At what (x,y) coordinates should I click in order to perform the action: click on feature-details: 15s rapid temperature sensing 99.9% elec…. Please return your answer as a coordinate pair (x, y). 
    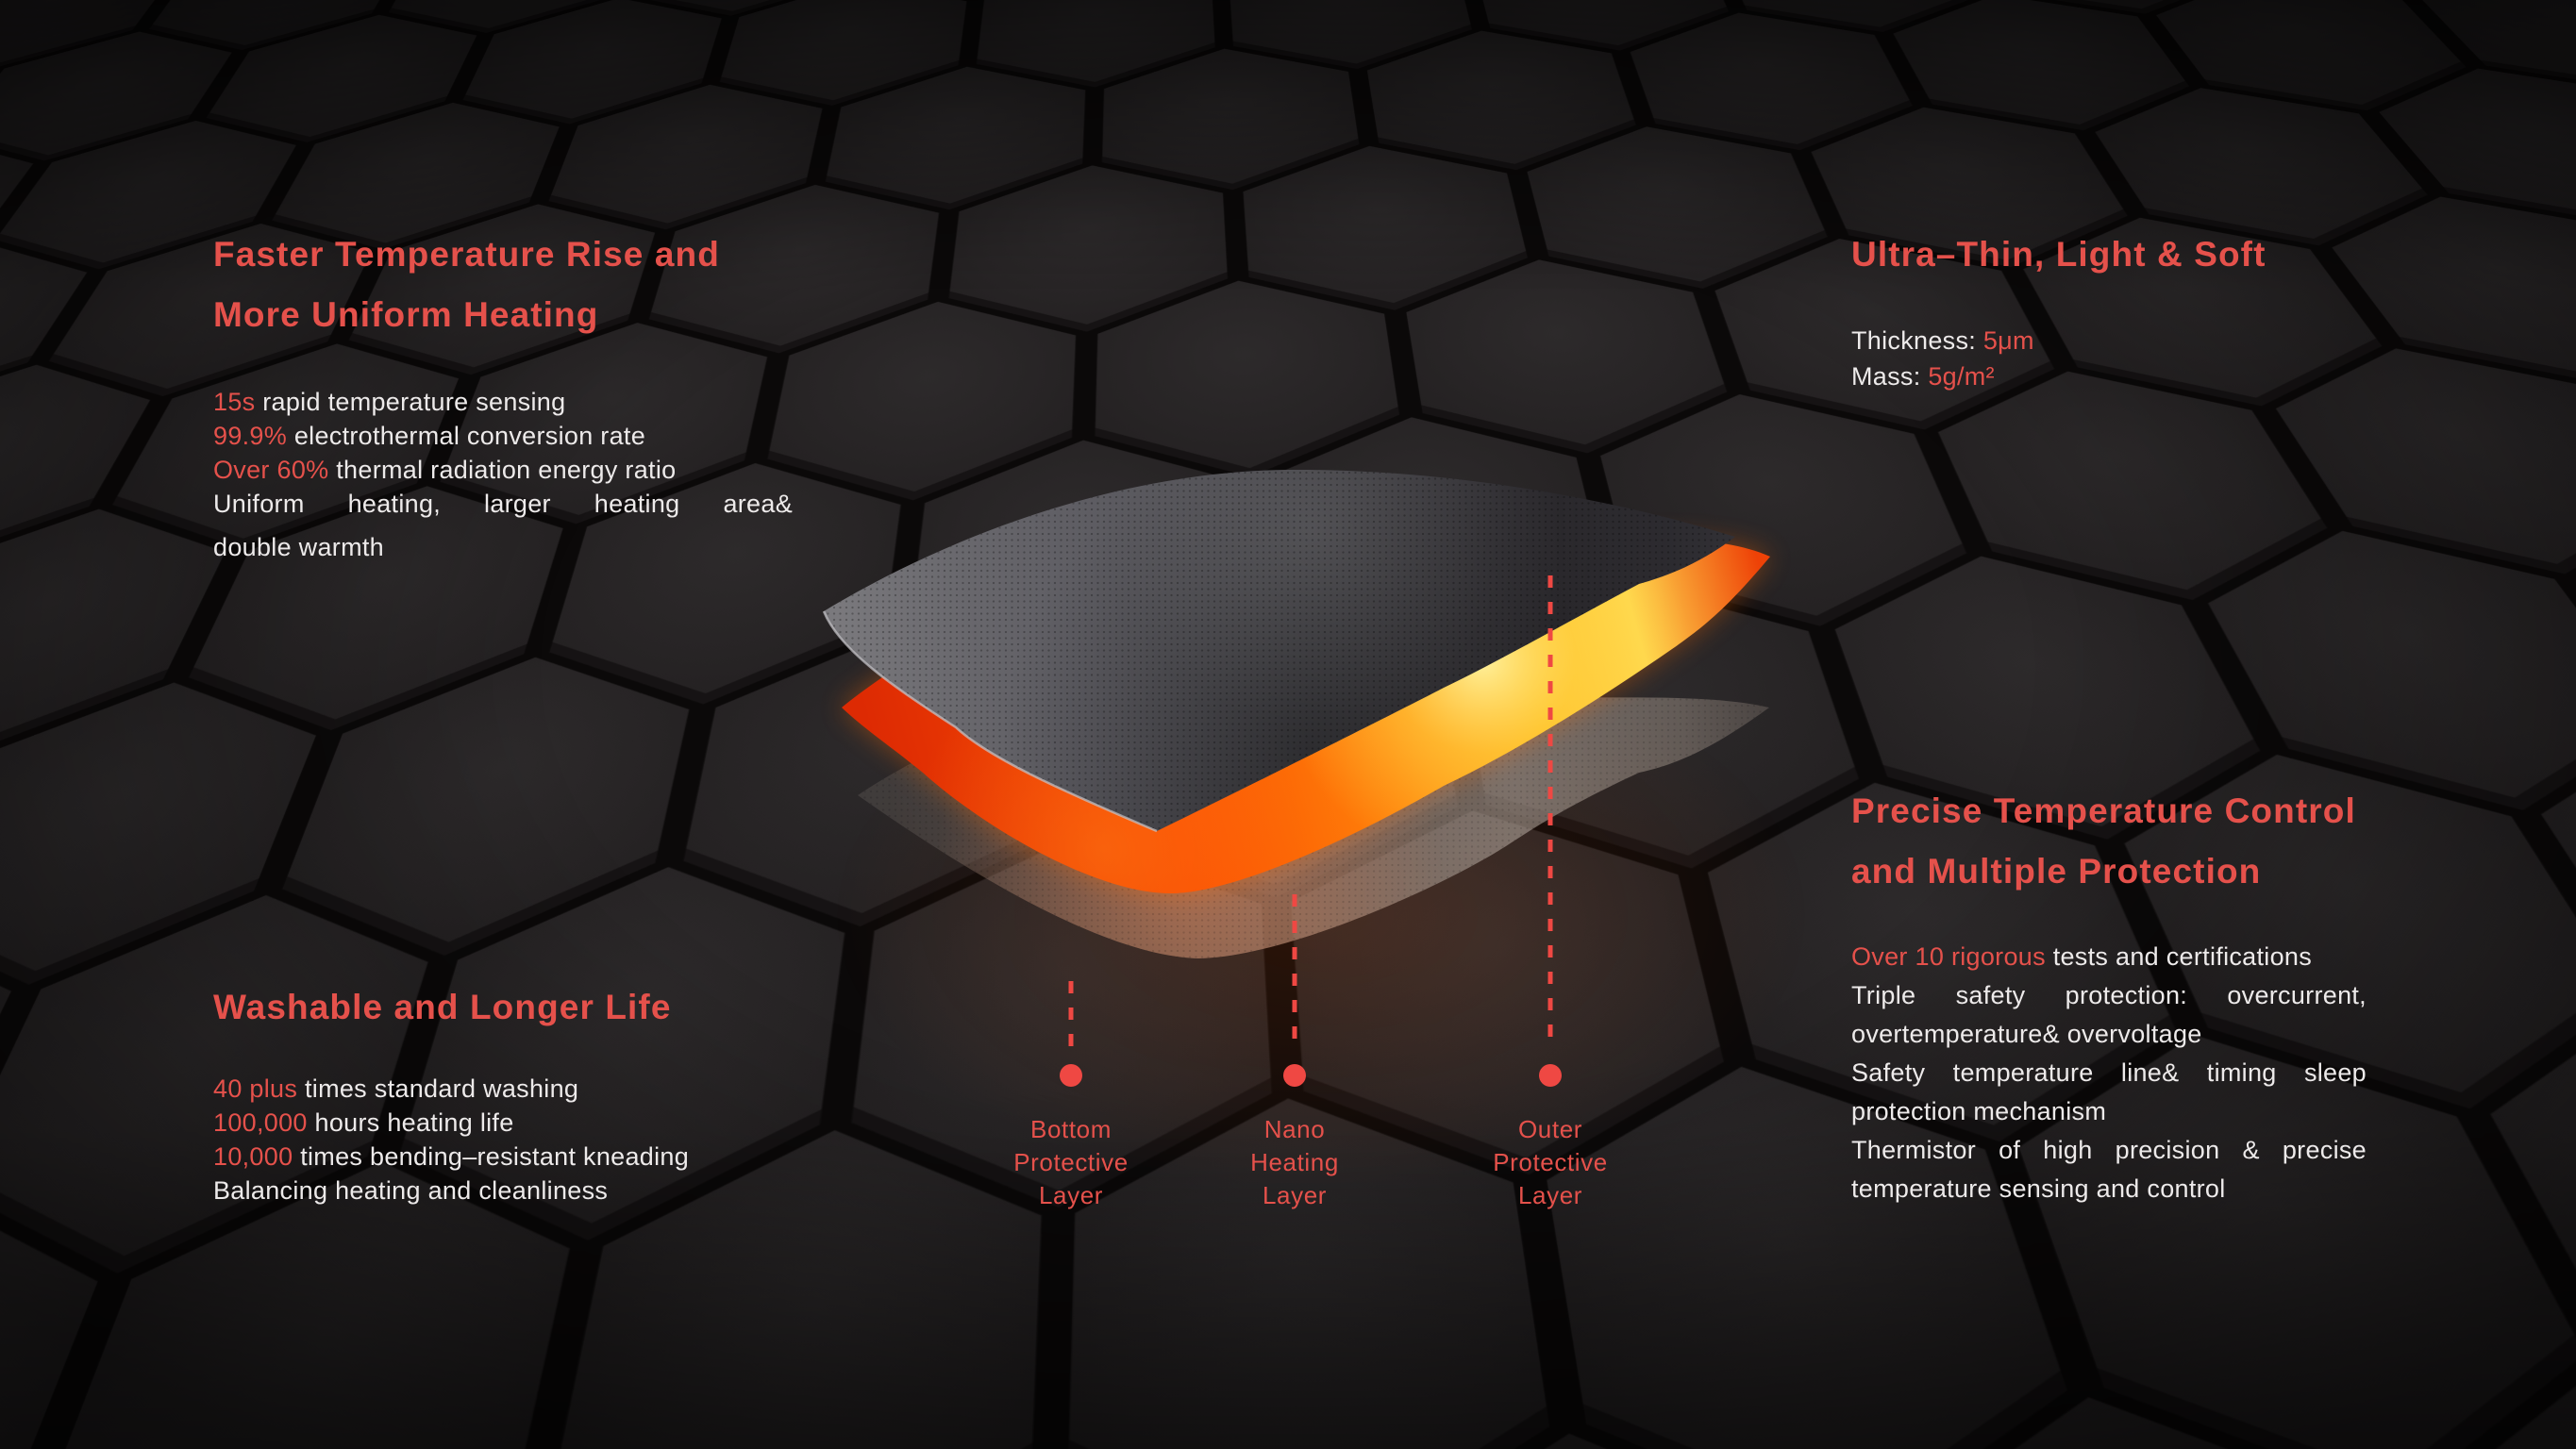
    Looking at the image, I should click on (503, 475).